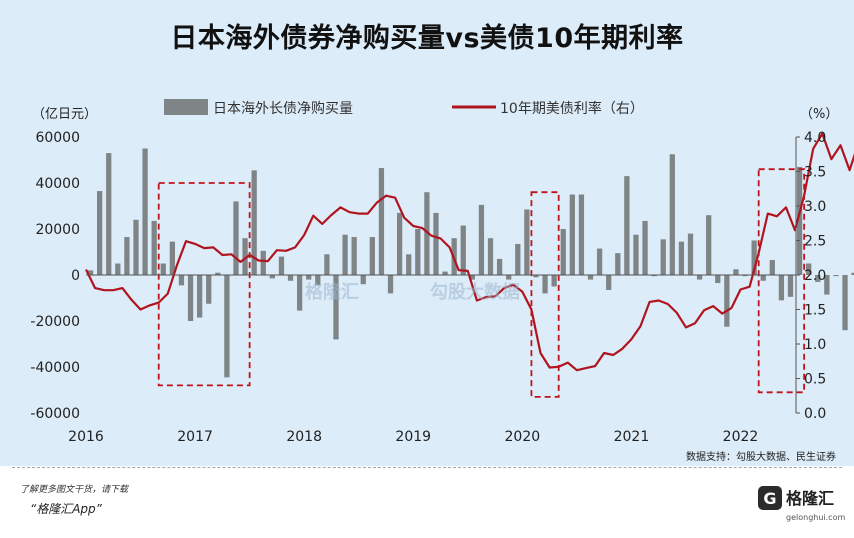  Describe the element at coordinates (86, 437) in the screenshot. I see `x-tick-label: 2016` at that location.